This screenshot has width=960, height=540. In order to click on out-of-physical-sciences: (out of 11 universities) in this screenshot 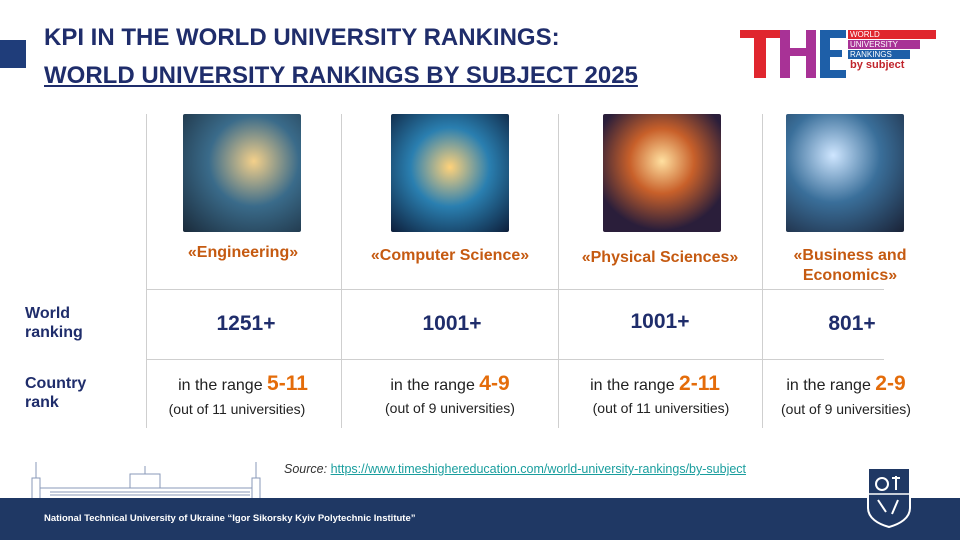, I will do `click(661, 408)`.